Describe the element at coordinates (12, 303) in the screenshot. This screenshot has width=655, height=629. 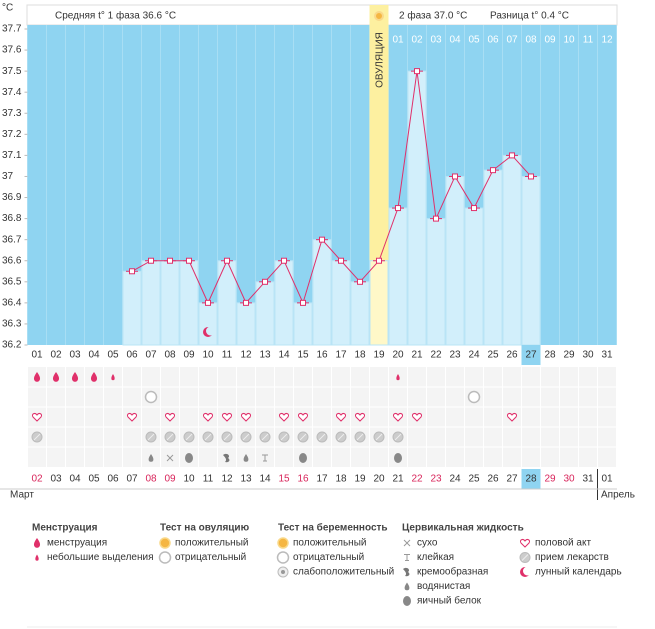
I see `y-tick-label: 36.4` at that location.